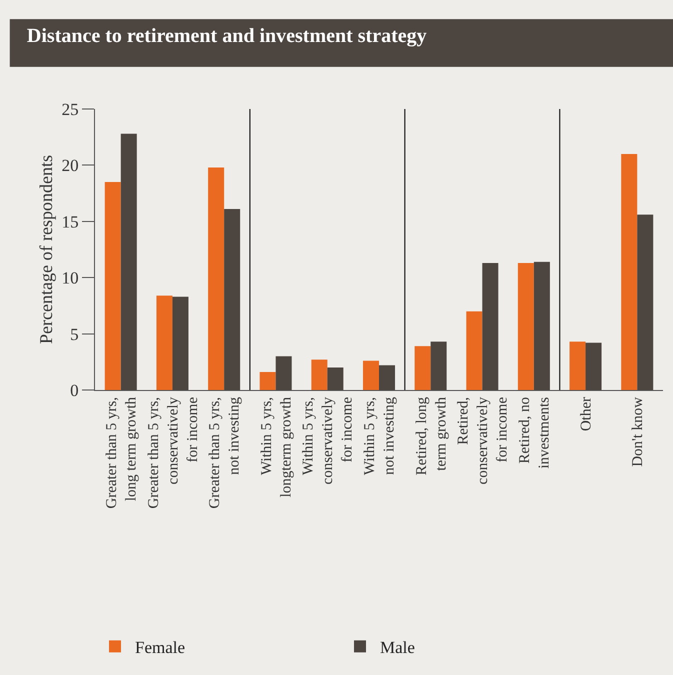 This screenshot has height=675, width=673. Describe the element at coordinates (70, 109) in the screenshot. I see `y-tick-label: 25` at that location.